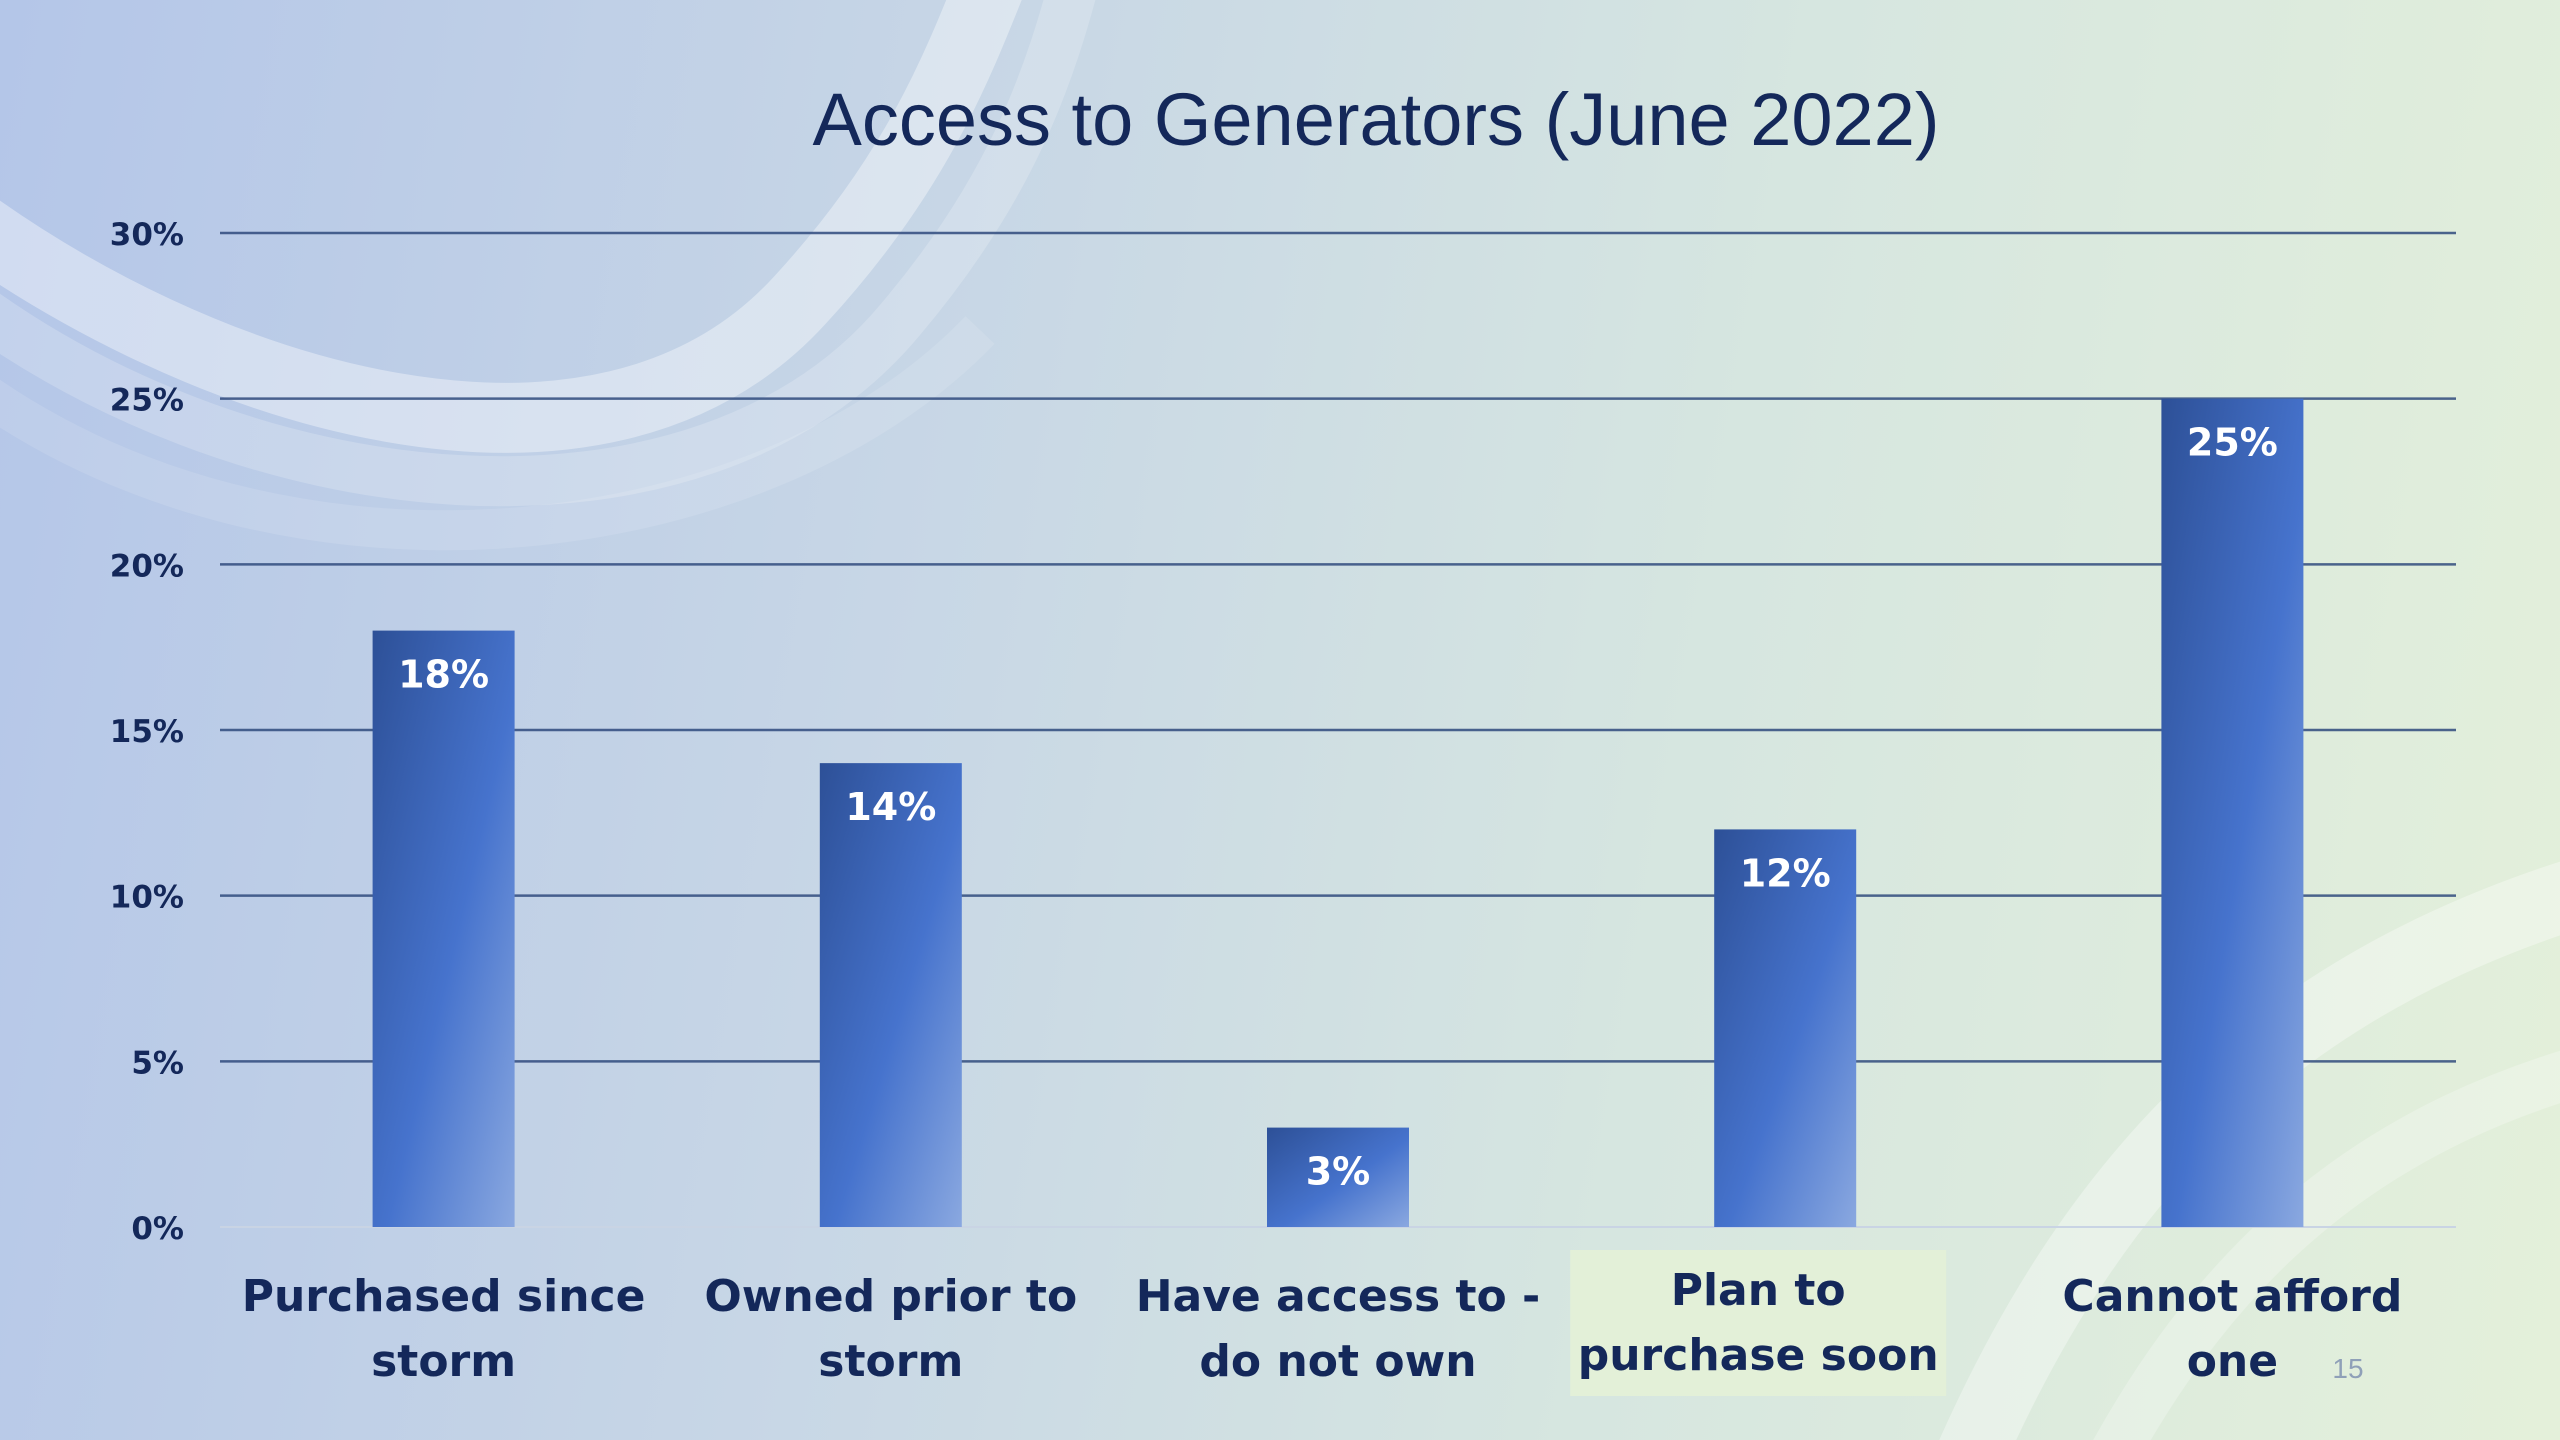  Describe the element at coordinates (157, 1229) in the screenshot. I see `y-tick-label: 0%` at that location.